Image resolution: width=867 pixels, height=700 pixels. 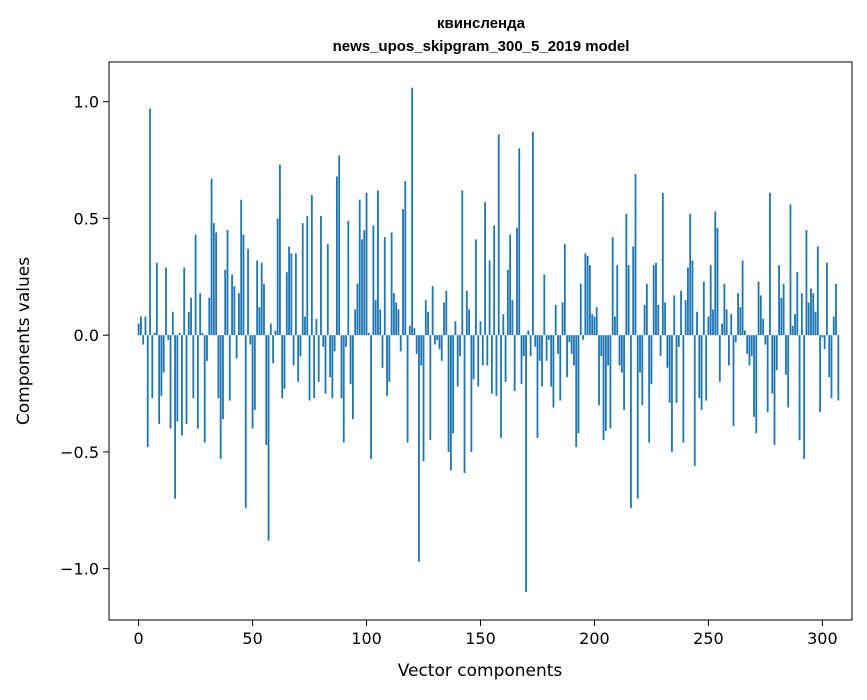 What do you see at coordinates (86, 218) in the screenshot?
I see `y-tick-label-3: 0.5` at bounding box center [86, 218].